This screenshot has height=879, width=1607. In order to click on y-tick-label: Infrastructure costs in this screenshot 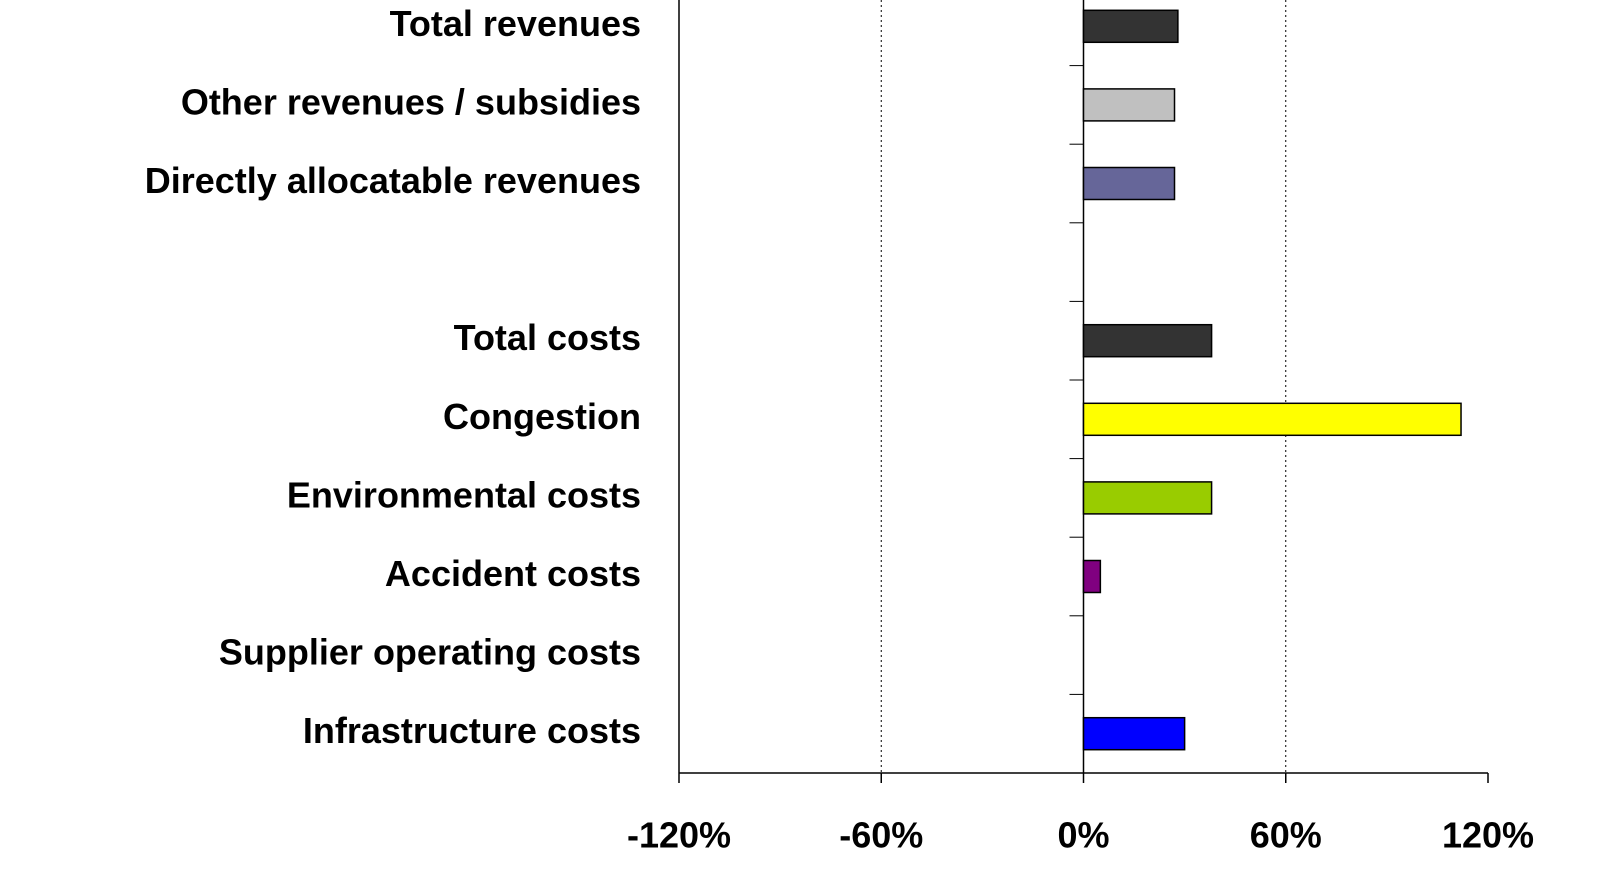, I will do `click(472, 730)`.